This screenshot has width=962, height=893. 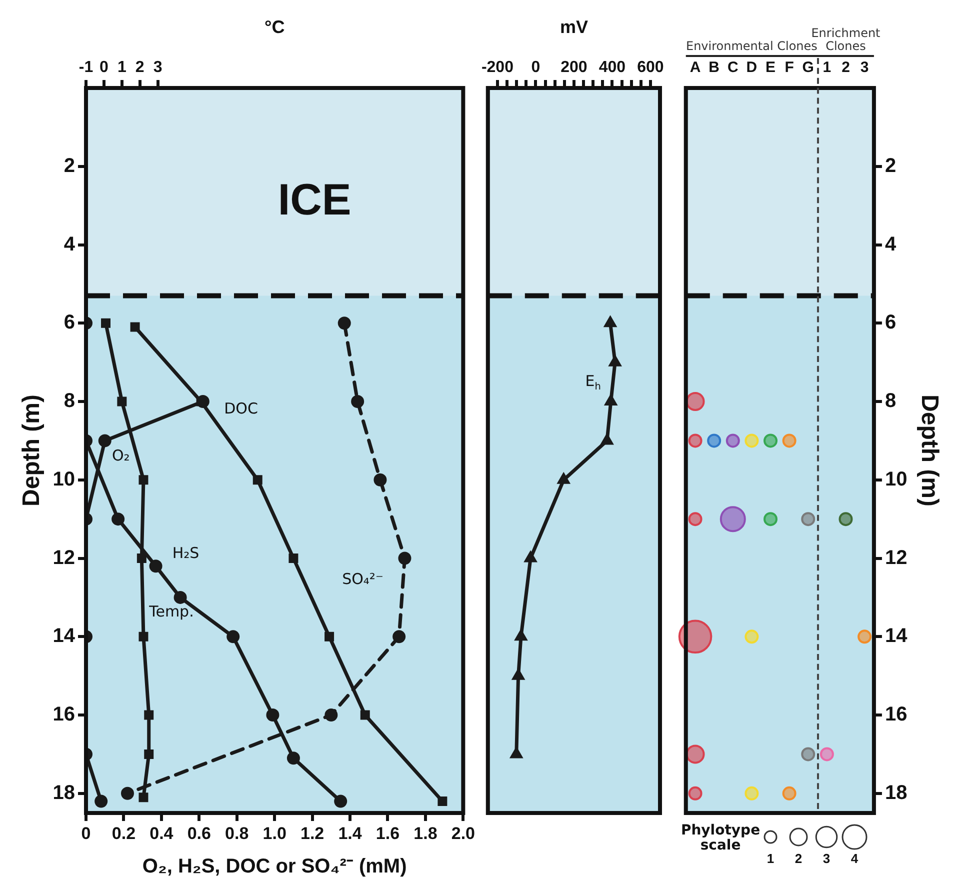 What do you see at coordinates (363, 579) in the screenshot?
I see `series-label: SO₄²⁻` at bounding box center [363, 579].